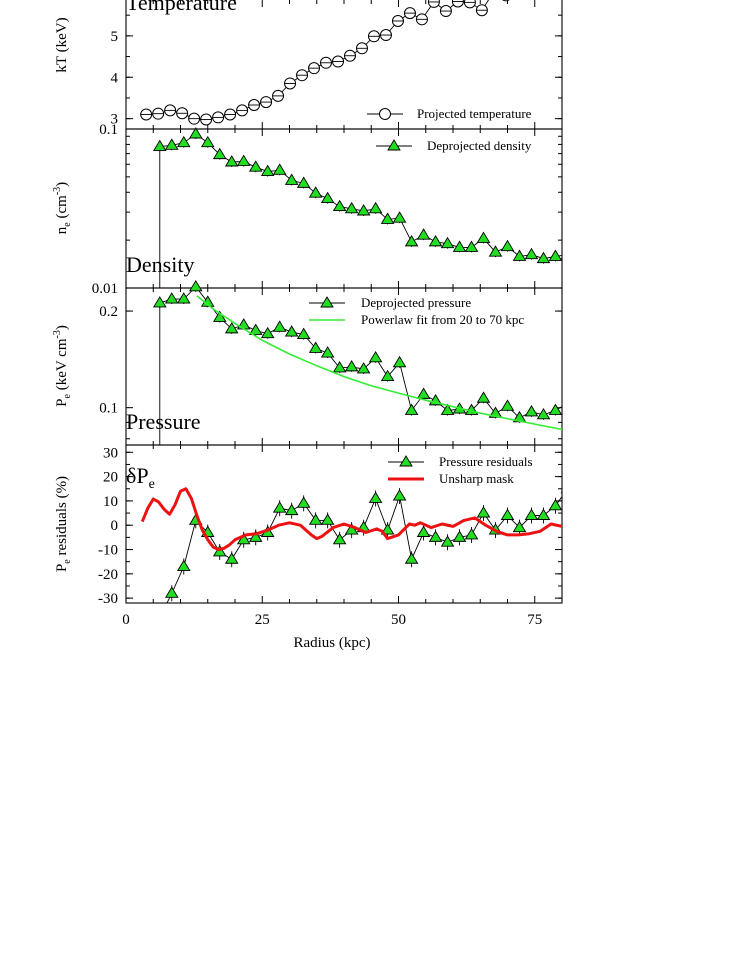 The height and width of the screenshot is (967, 747). Describe the element at coordinates (394, 145) in the screenshot. I see `legend-deprojected-density-marker` at that location.